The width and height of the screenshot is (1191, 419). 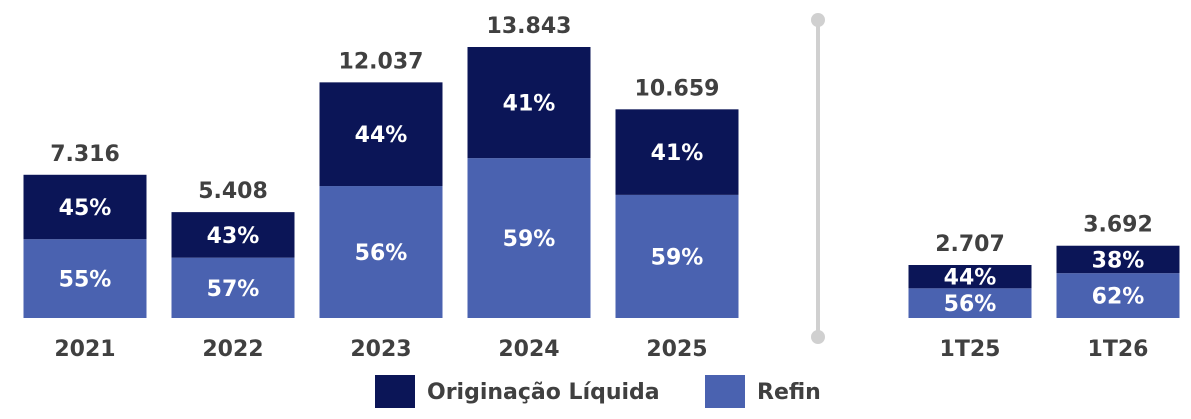 What do you see at coordinates (789, 392) in the screenshot?
I see `legend-label: Refin` at bounding box center [789, 392].